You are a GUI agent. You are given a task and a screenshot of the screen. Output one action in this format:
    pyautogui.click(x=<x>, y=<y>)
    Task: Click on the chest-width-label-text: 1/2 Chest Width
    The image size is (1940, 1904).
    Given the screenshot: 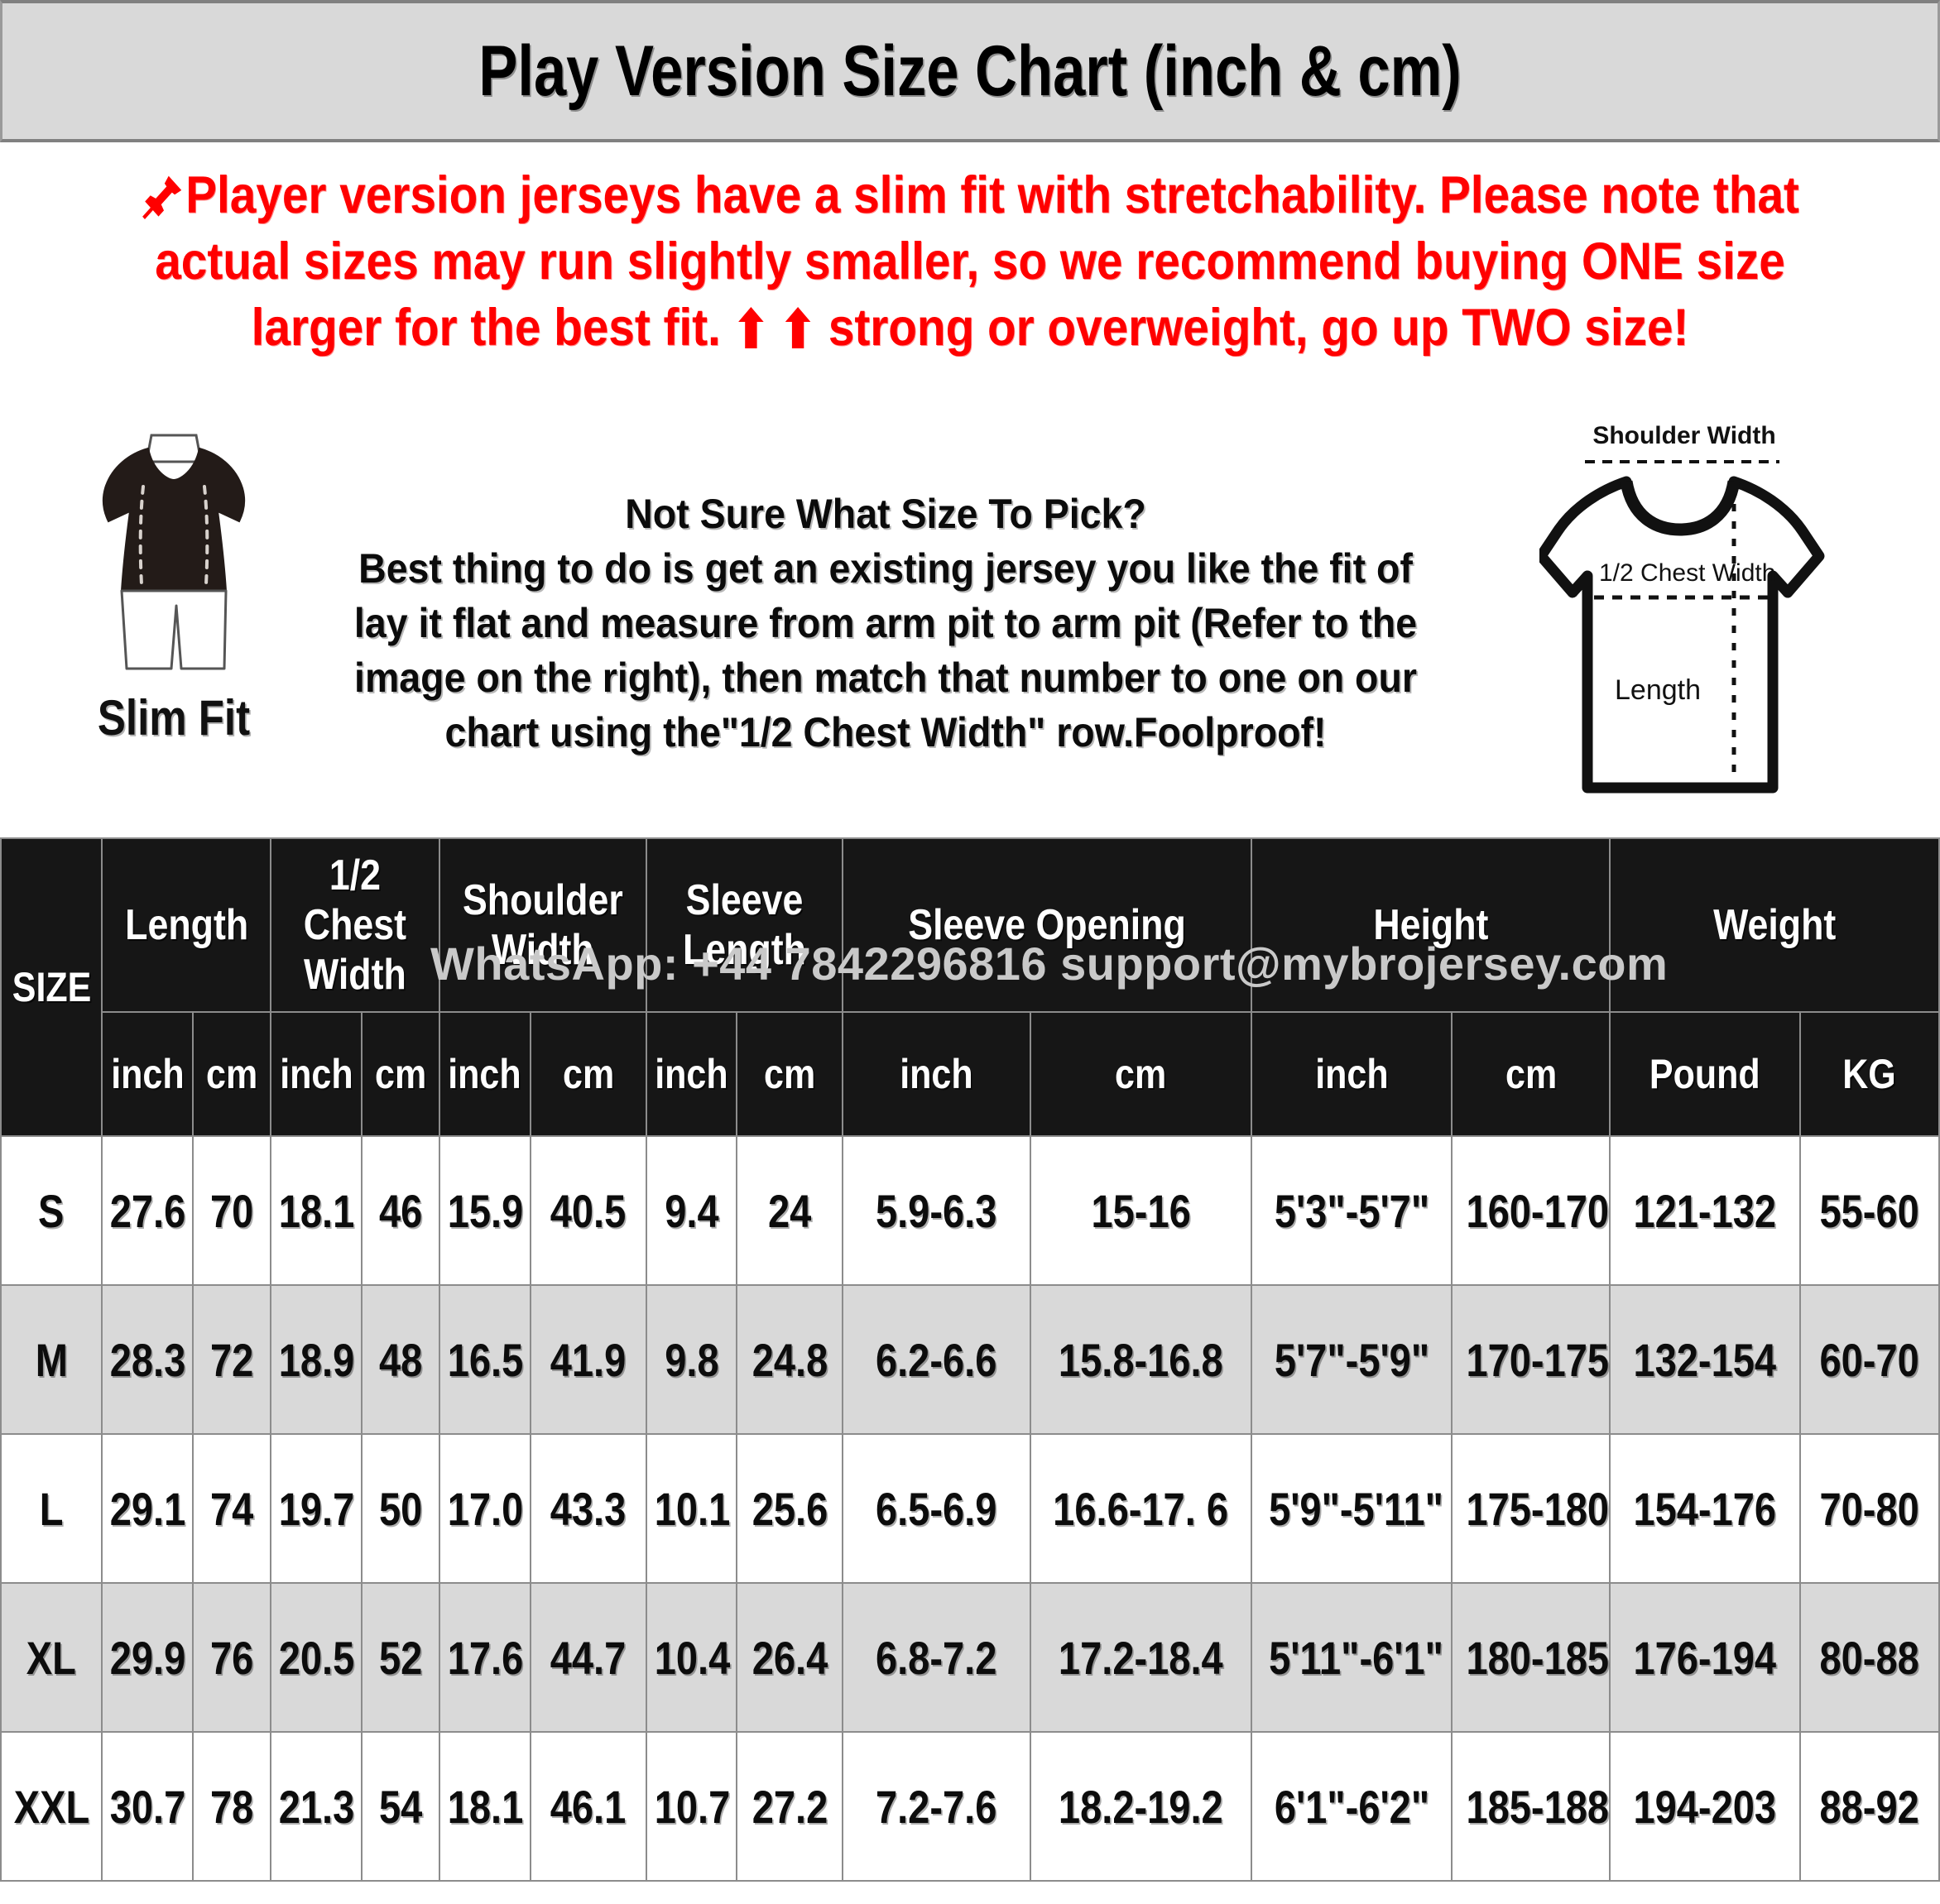 What is the action you would take?
    pyautogui.click(x=1687, y=573)
    